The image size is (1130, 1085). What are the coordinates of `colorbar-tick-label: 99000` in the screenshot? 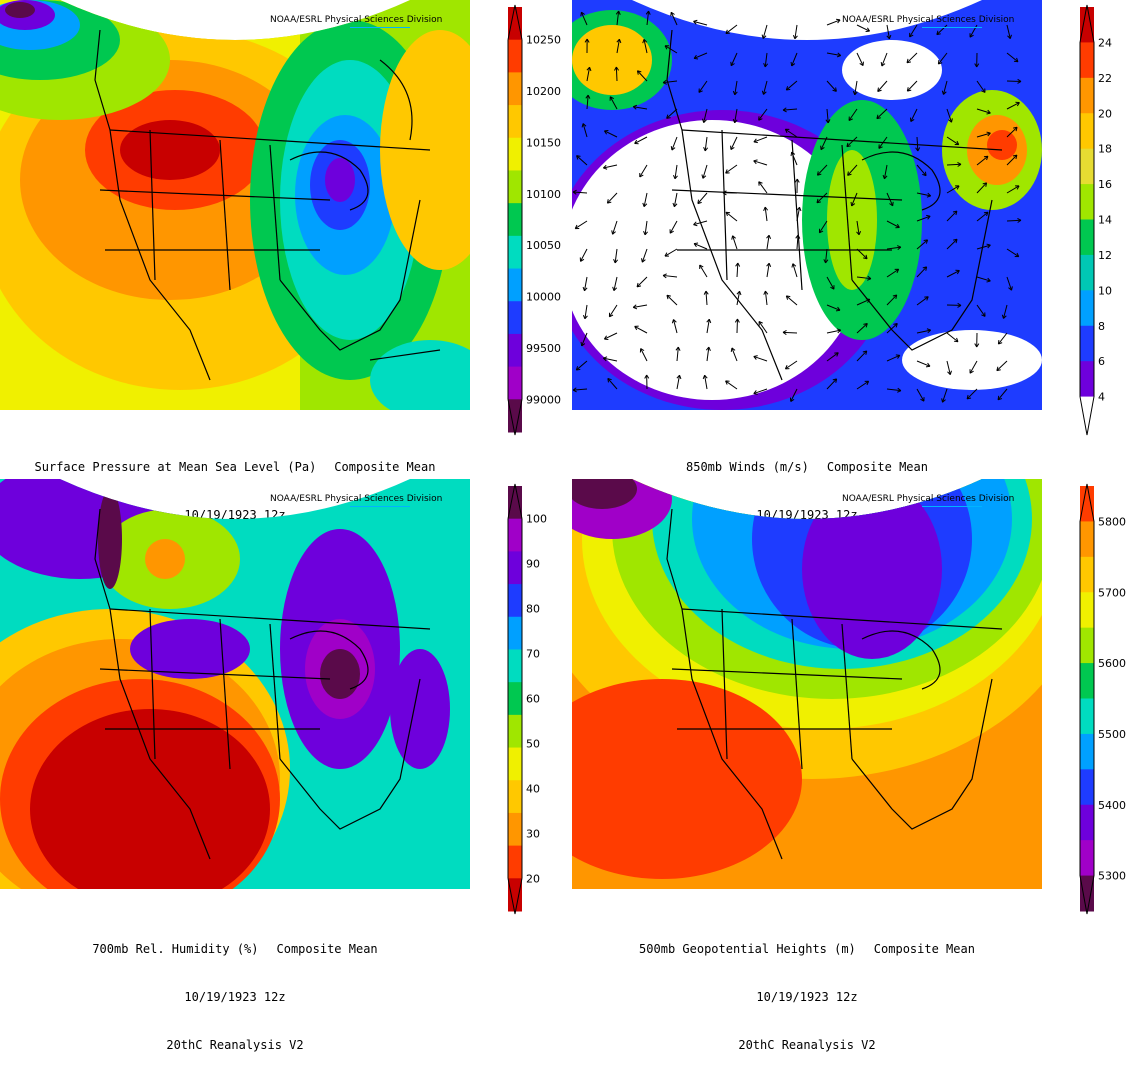 It's located at (543, 399).